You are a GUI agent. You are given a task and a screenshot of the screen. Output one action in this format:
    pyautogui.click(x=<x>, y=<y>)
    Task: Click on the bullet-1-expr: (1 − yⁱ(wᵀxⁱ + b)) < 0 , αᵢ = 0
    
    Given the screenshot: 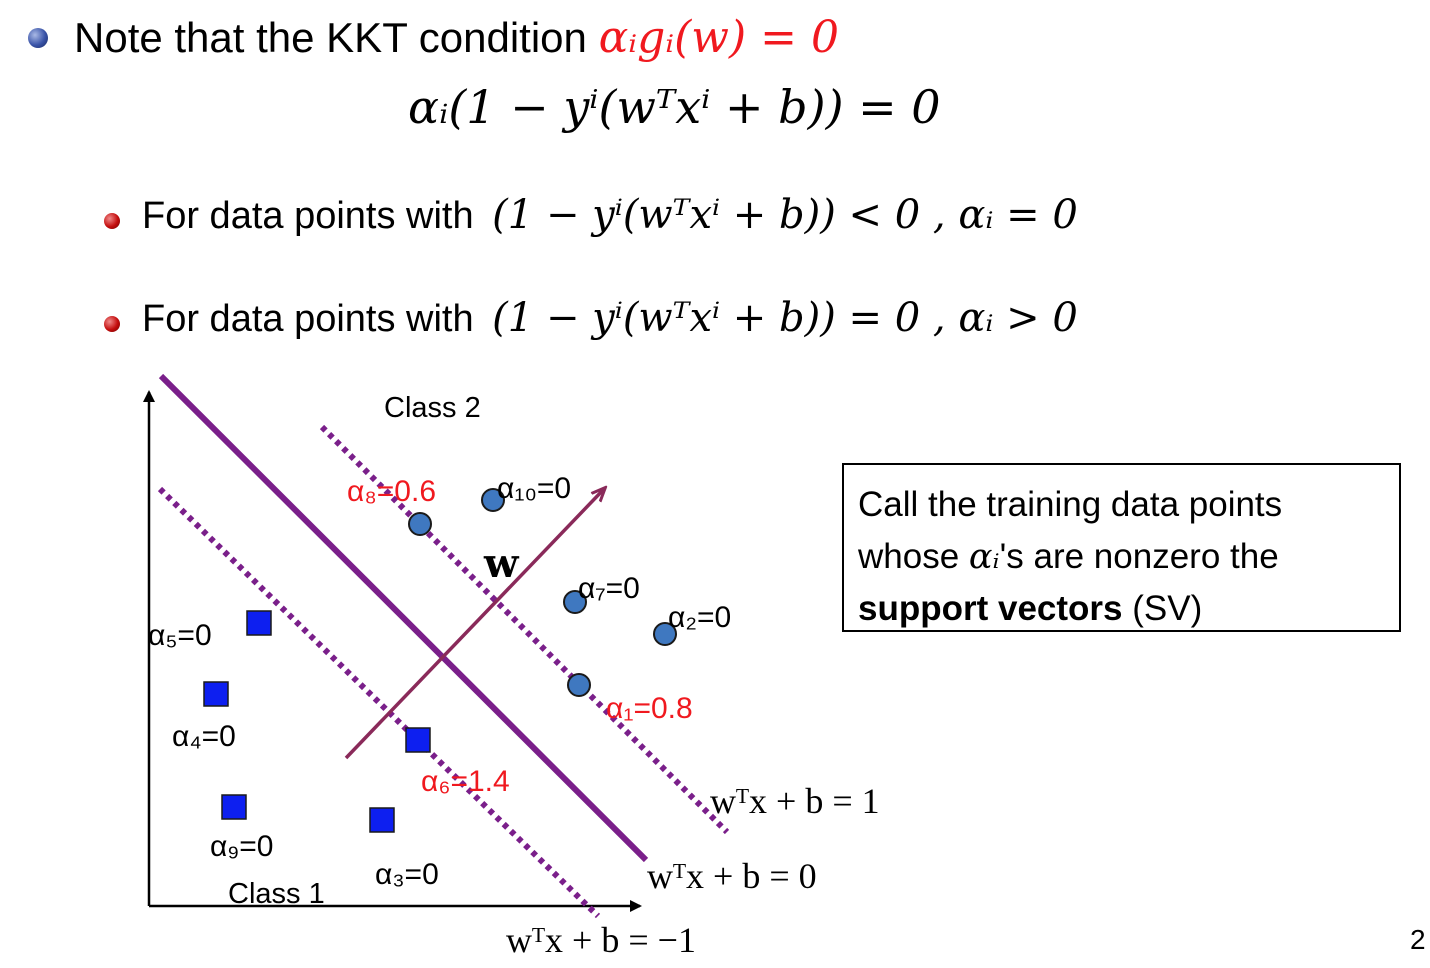 What is the action you would take?
    pyautogui.click(x=785, y=215)
    